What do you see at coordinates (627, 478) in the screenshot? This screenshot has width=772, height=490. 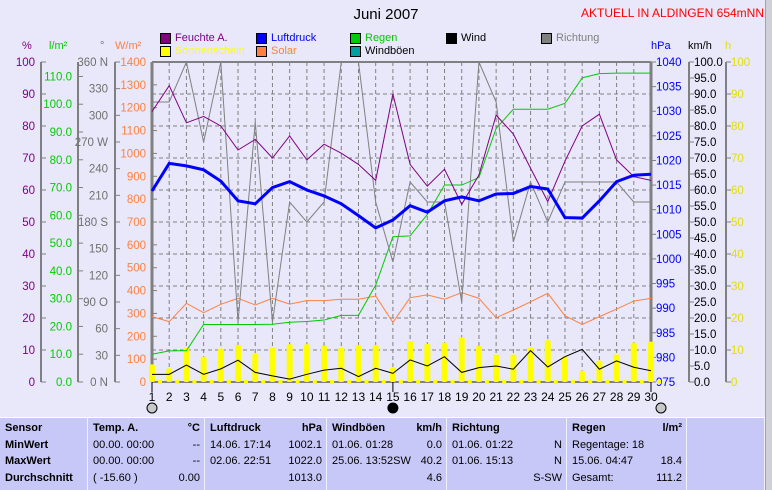 I see `table-row: Gesamt: 111.2` at bounding box center [627, 478].